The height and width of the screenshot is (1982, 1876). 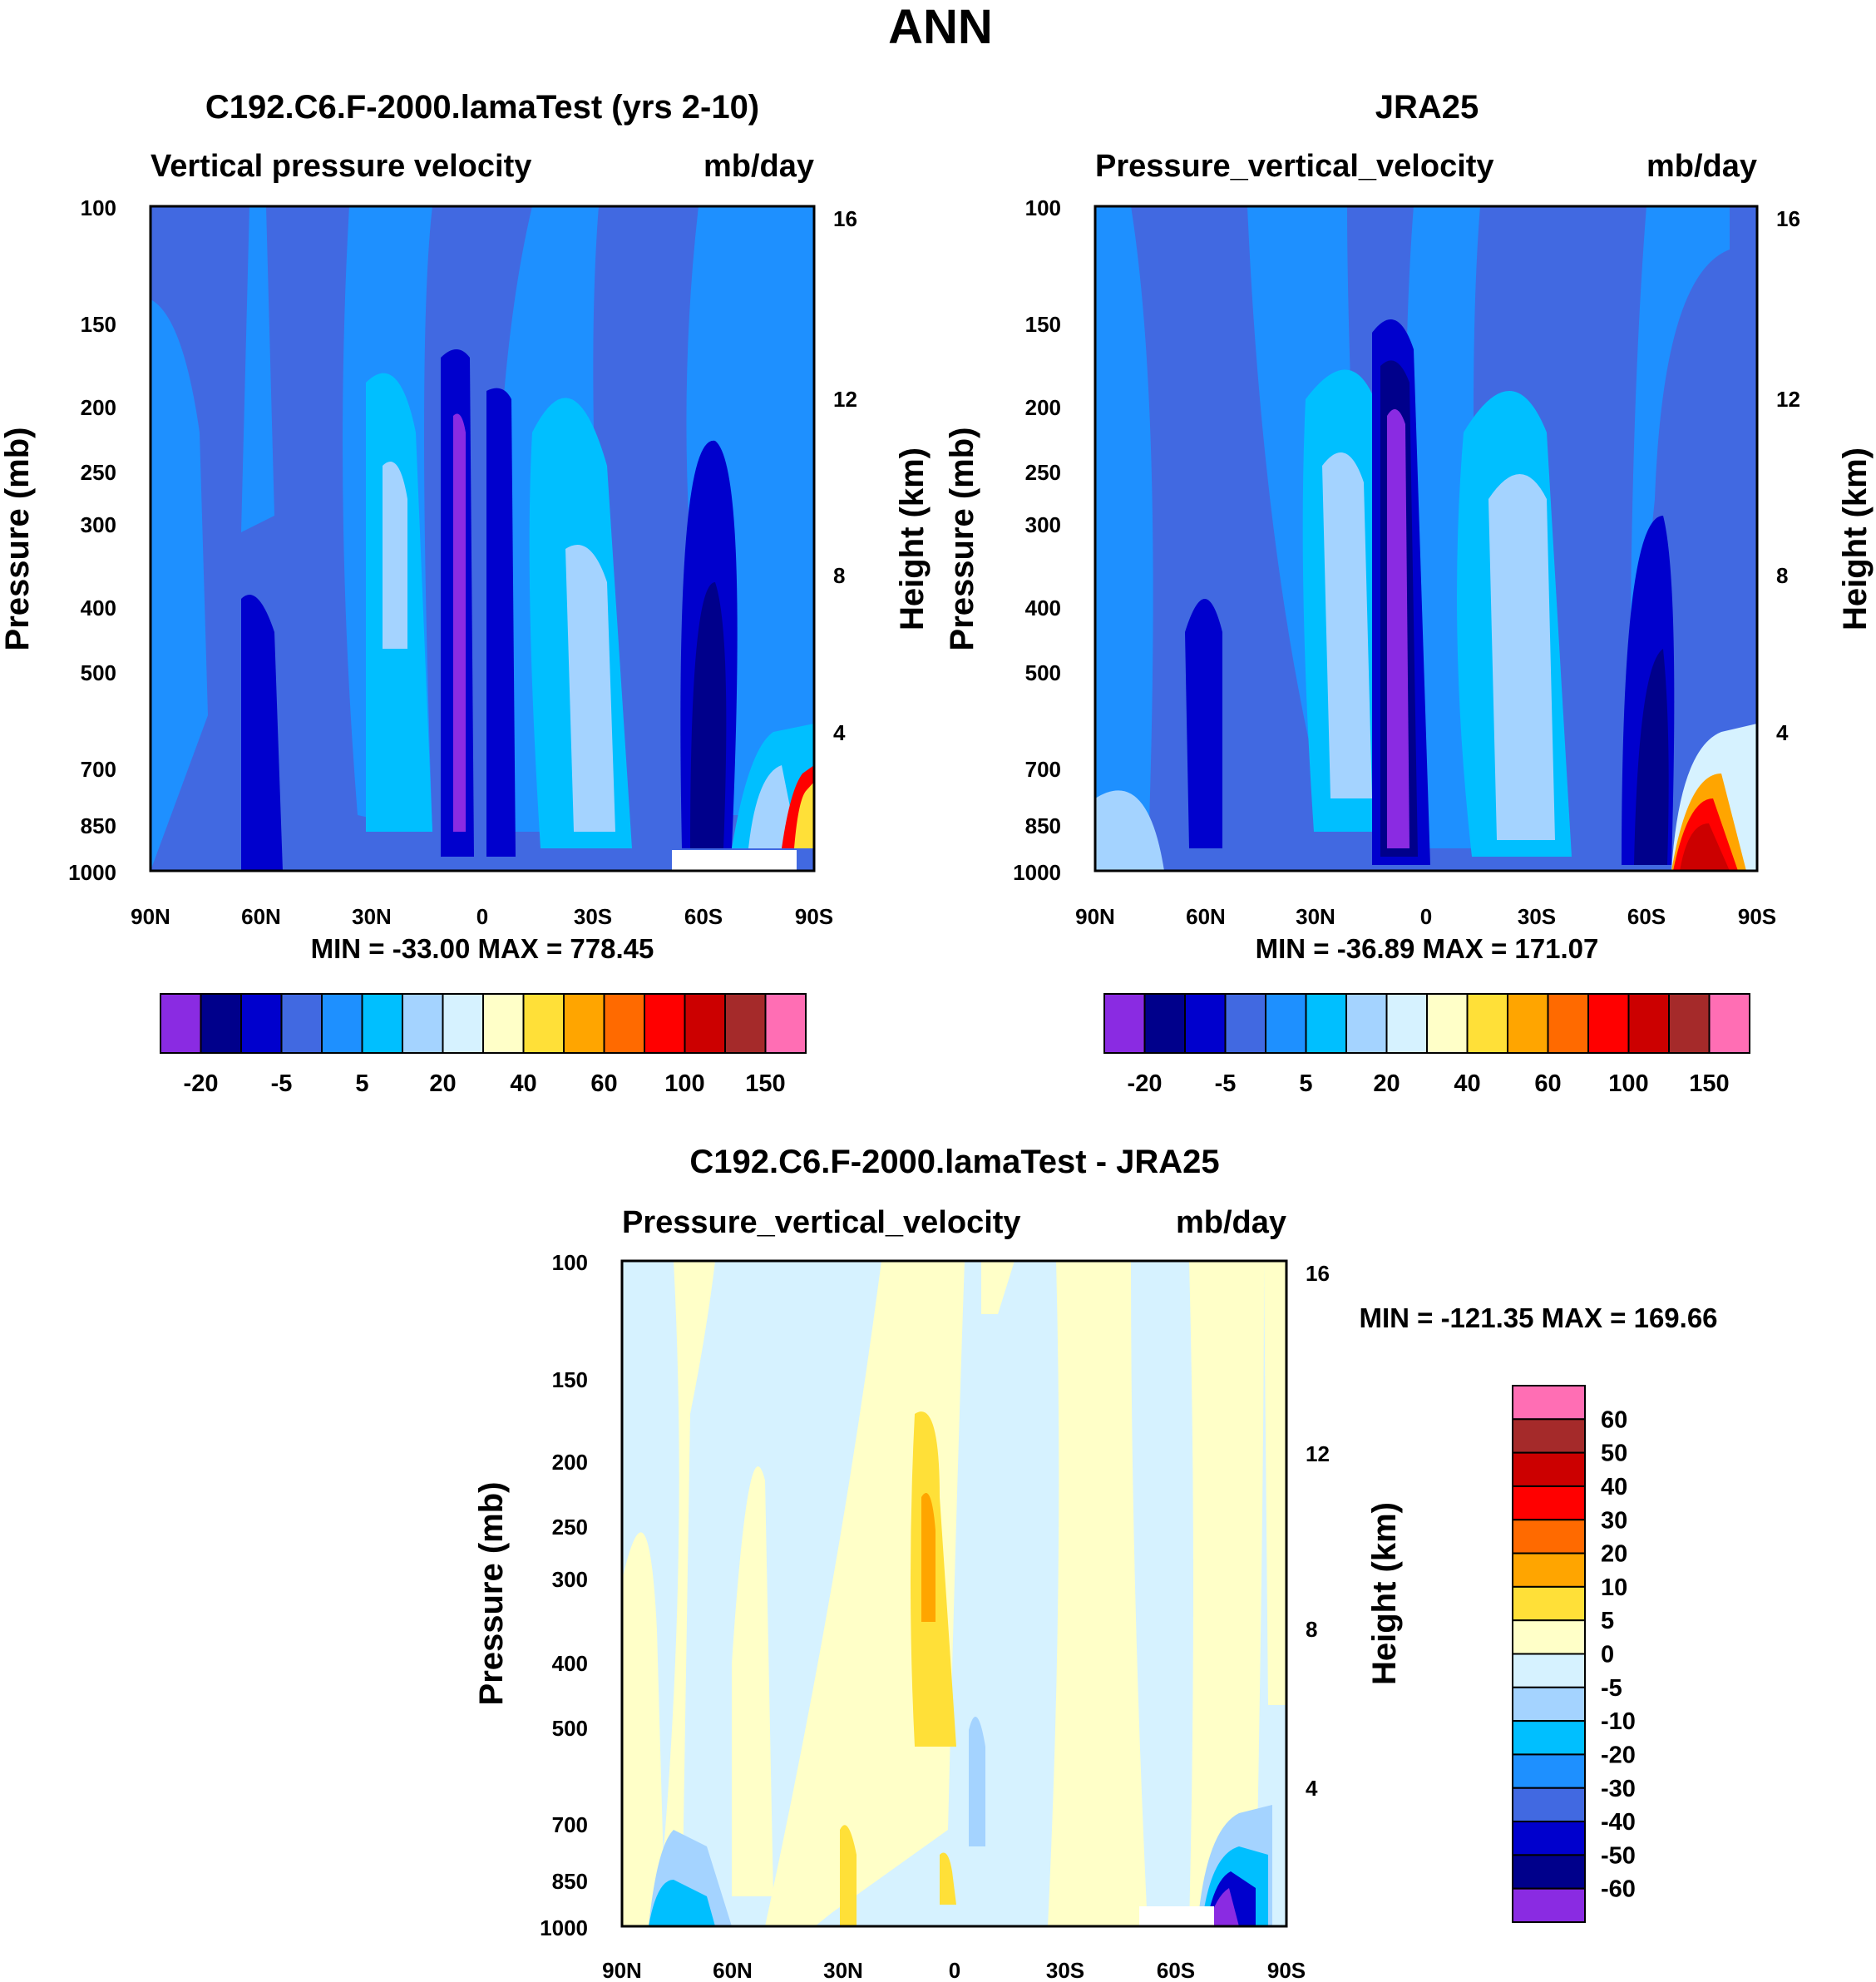 What do you see at coordinates (482, 948) in the screenshot?
I see `panel-model-min-max: MIN = -33.00 MAX = 778.45` at bounding box center [482, 948].